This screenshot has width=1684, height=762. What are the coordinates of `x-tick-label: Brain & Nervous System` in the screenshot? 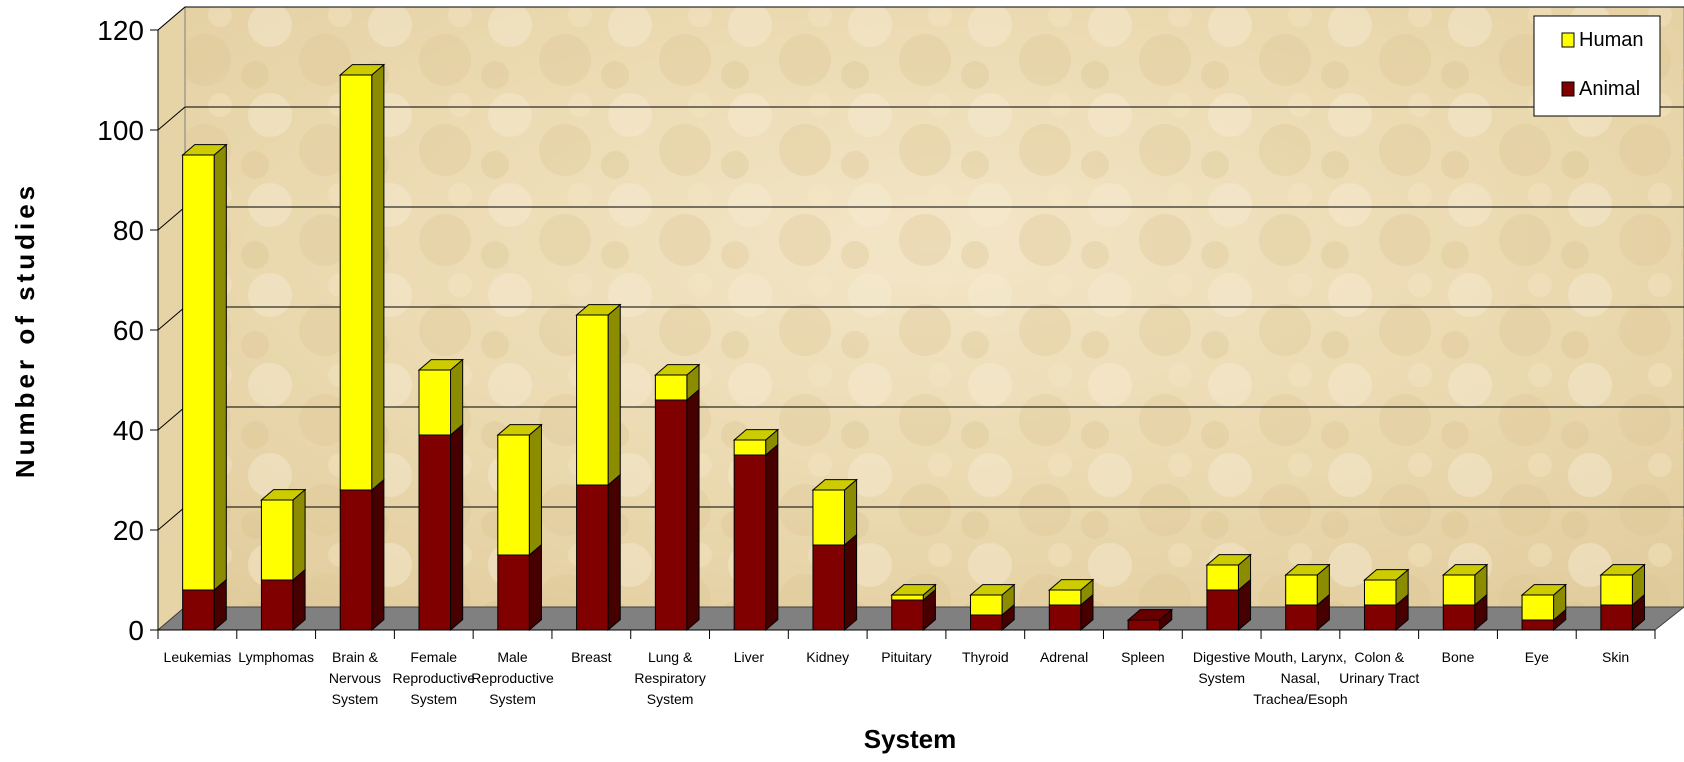 It's located at (355, 678).